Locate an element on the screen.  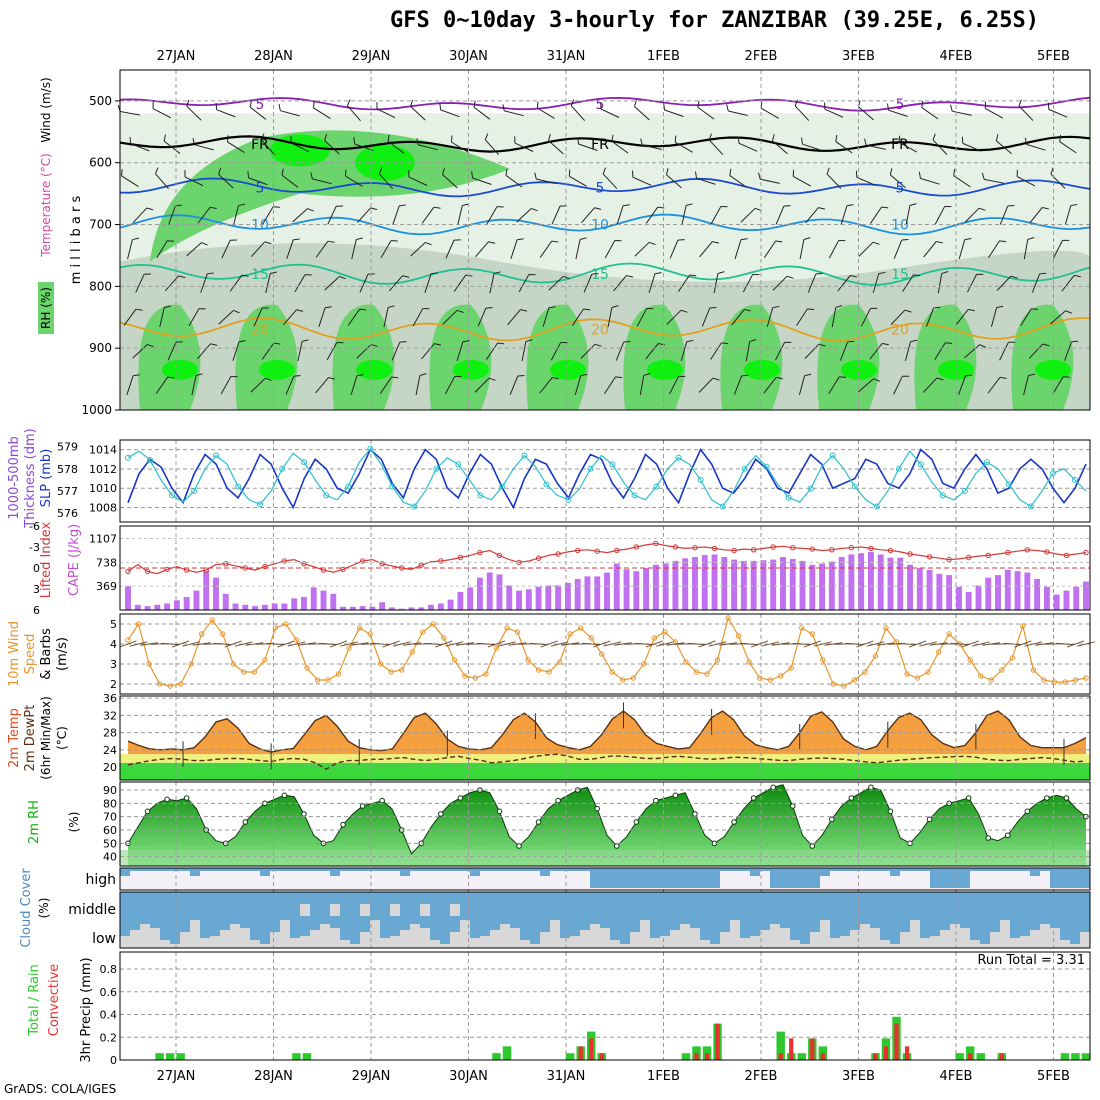
cloud-mid-bar is located at coordinates (335, 910).